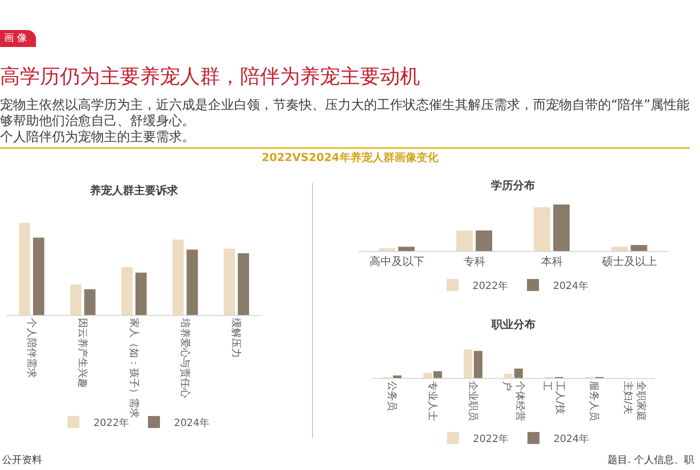 Image resolution: width=700 pixels, height=470 pixels. I want to click on x-tick-label: 专科, so click(474, 261).